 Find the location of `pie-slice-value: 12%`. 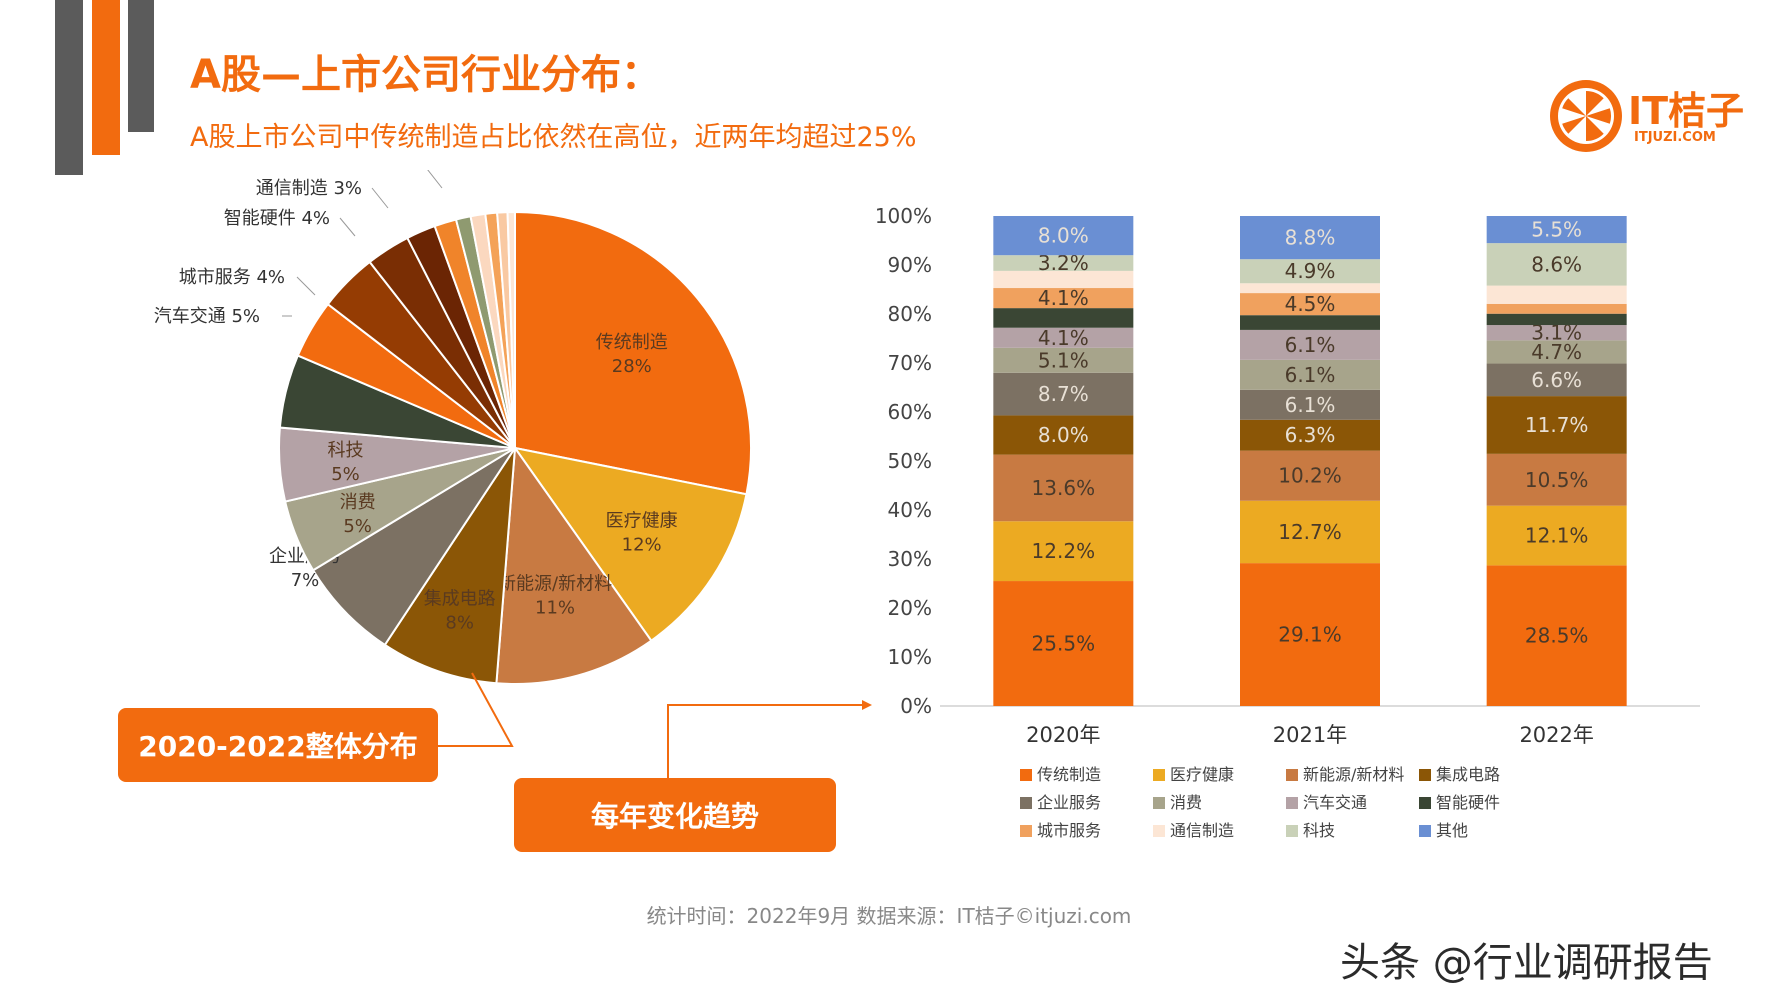

pie-slice-value: 12% is located at coordinates (642, 544).